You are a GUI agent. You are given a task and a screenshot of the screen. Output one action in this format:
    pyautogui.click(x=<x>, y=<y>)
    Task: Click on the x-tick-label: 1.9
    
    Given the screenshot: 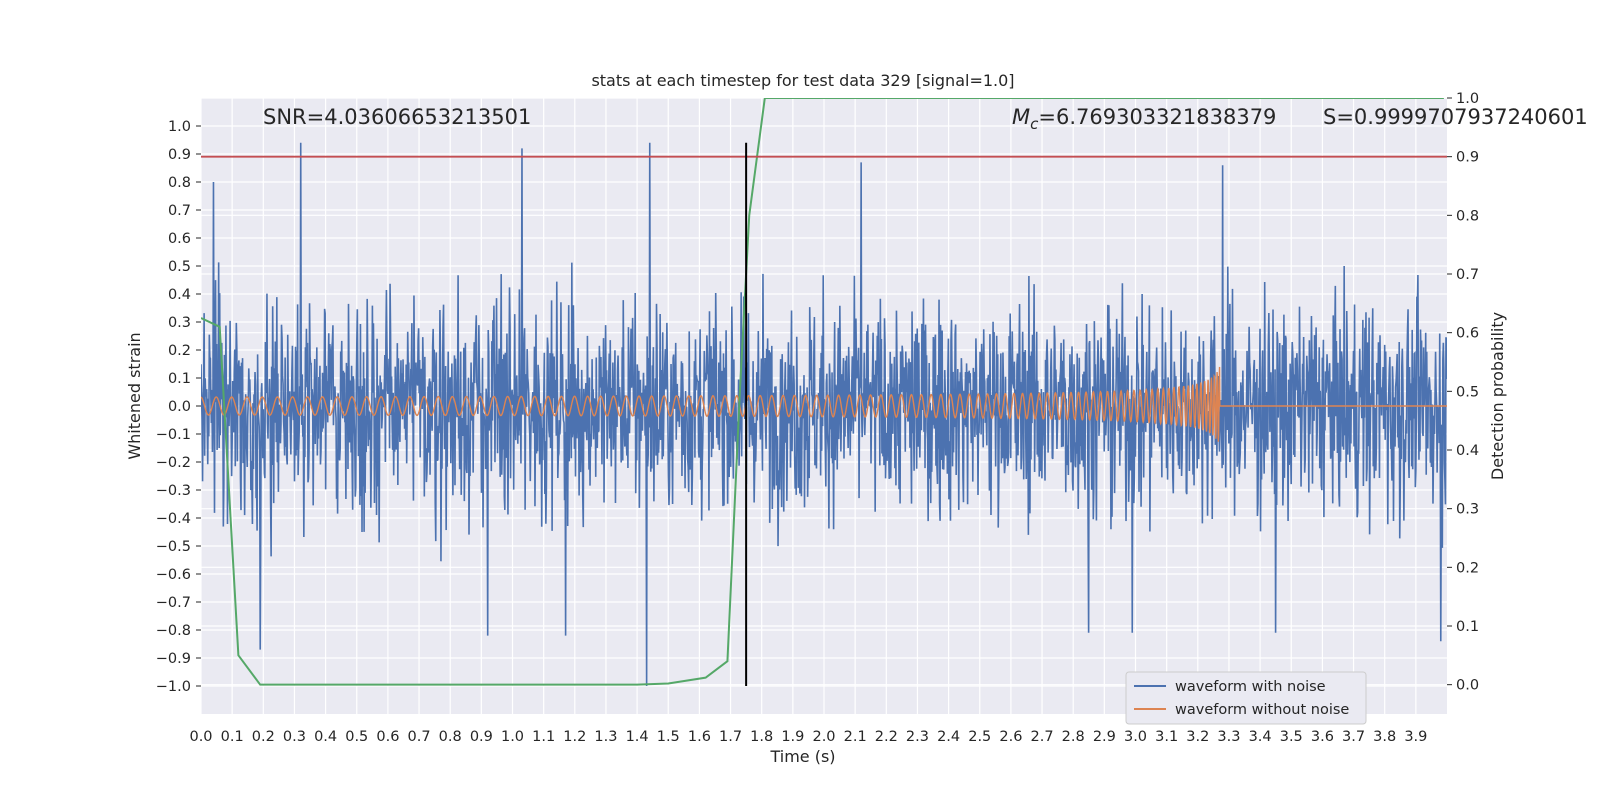 What is the action you would take?
    pyautogui.click(x=792, y=737)
    